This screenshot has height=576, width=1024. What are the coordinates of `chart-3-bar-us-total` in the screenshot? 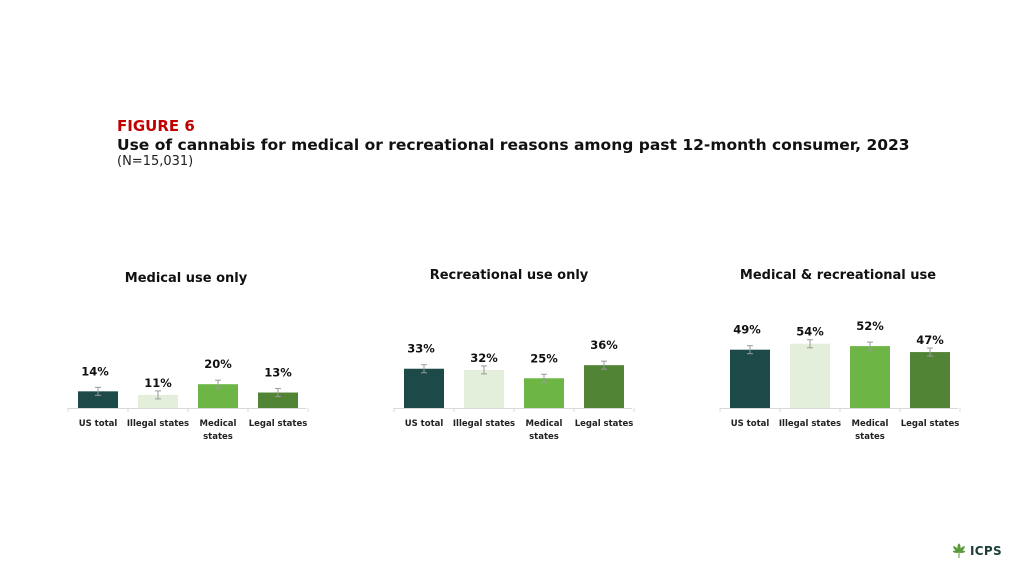 It's located at (750, 378).